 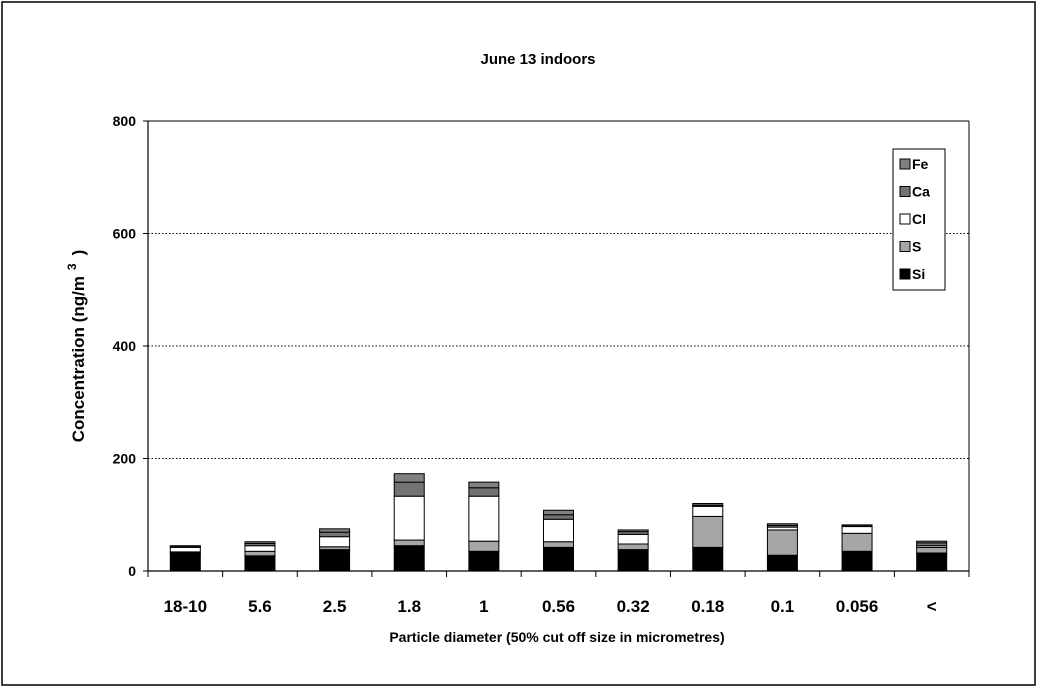 I want to click on y-tick-label: 0, so click(x=132, y=571).